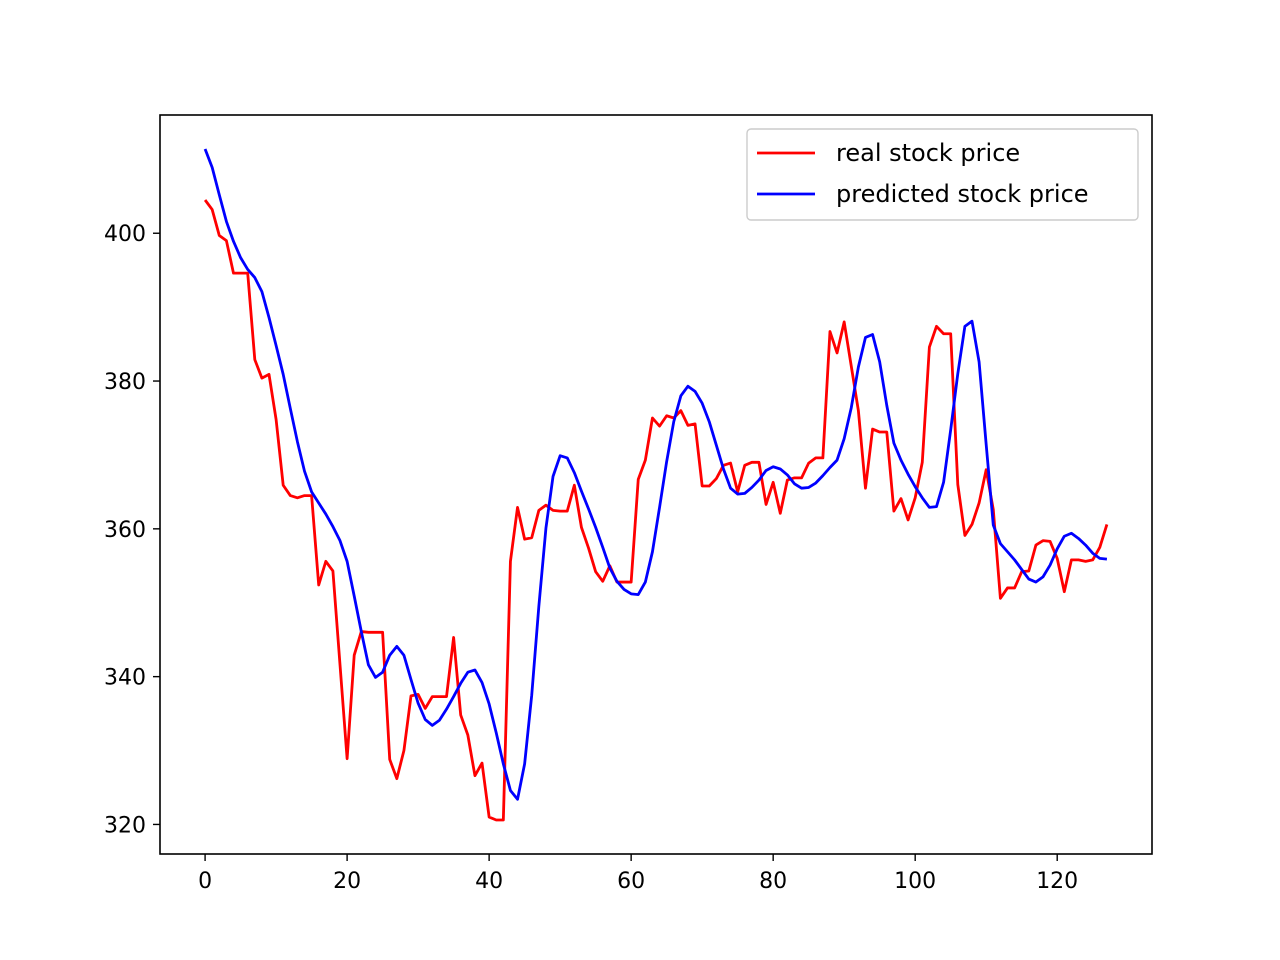  I want to click on legend-label-0: real stock price, so click(928, 153).